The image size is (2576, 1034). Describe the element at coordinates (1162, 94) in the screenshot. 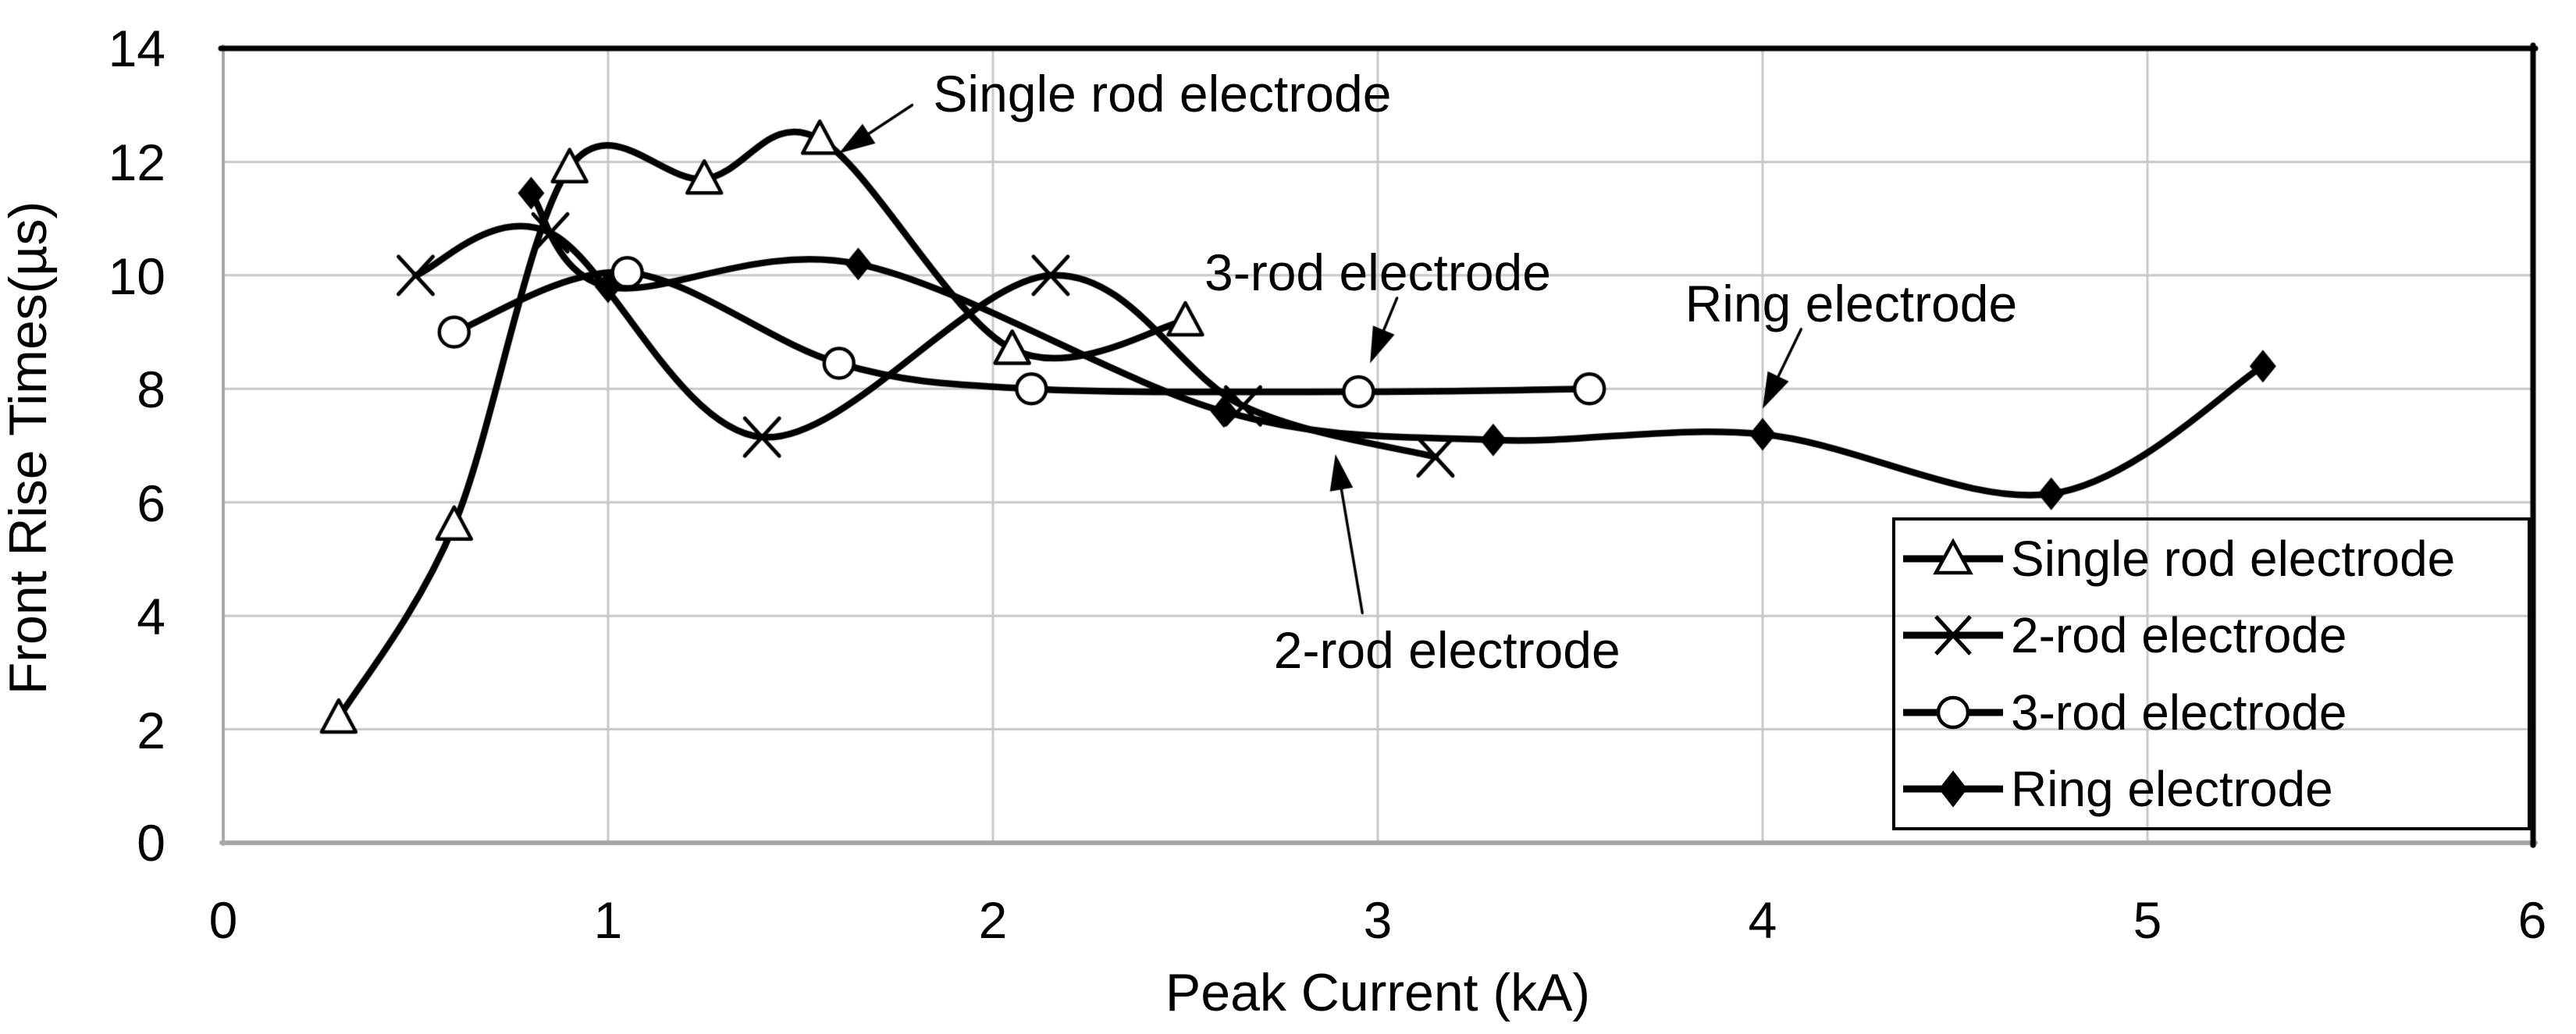

I see `annotation-single-rod-electrode: Single rod electrode` at that location.